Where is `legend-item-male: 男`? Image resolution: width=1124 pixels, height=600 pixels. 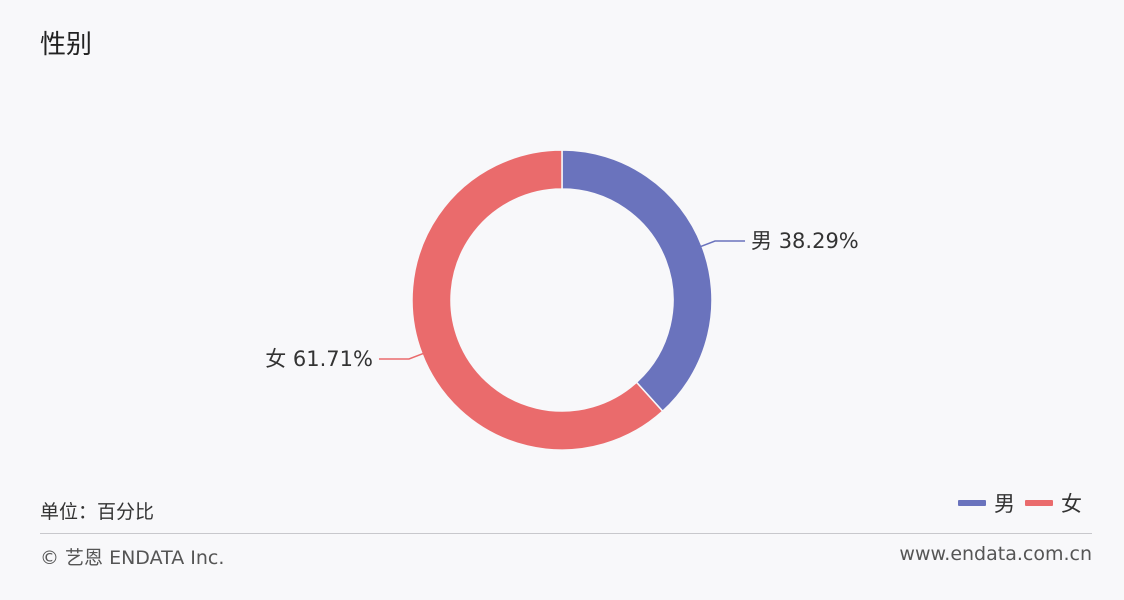 legend-item-male: 男 is located at coordinates (986, 503).